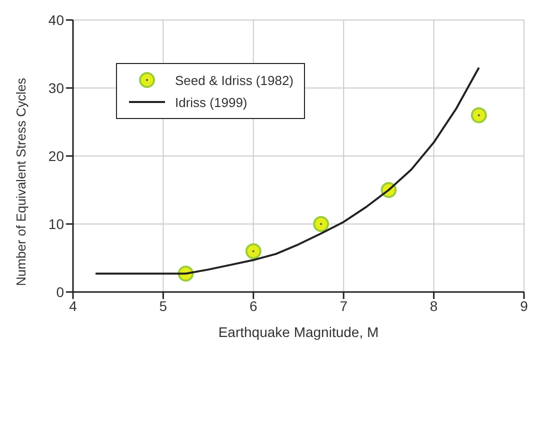 The image size is (540, 421). I want to click on y-tick-label: 0, so click(60, 292).